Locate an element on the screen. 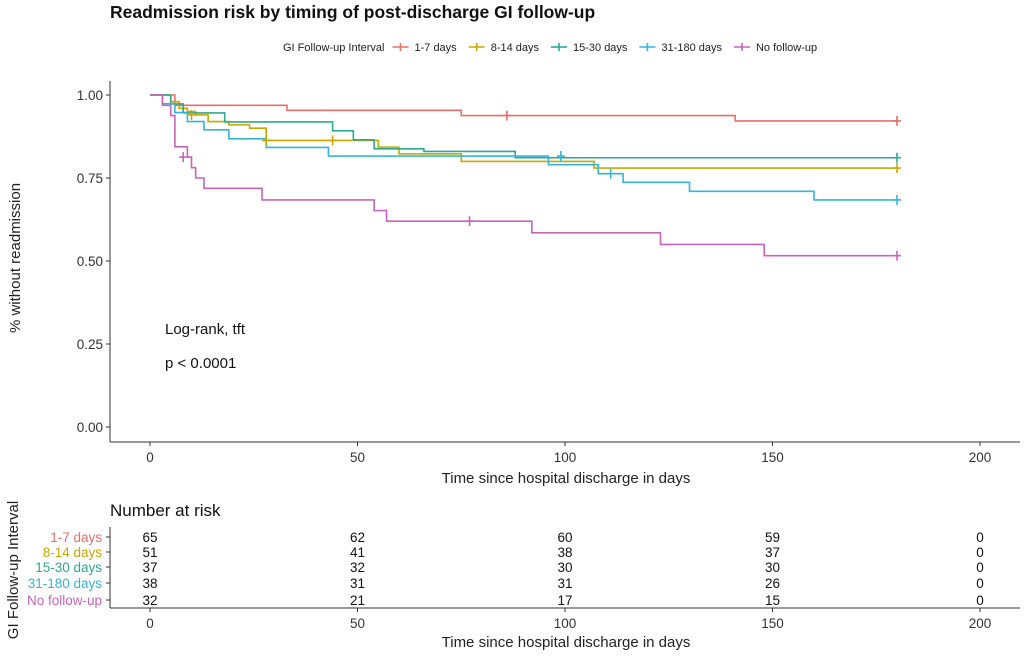 Image resolution: width=1024 pixels, height=661 pixels. risk-row-no-follow-up: No follow-up 32 21 17 15 0 is located at coordinates (505, 600).